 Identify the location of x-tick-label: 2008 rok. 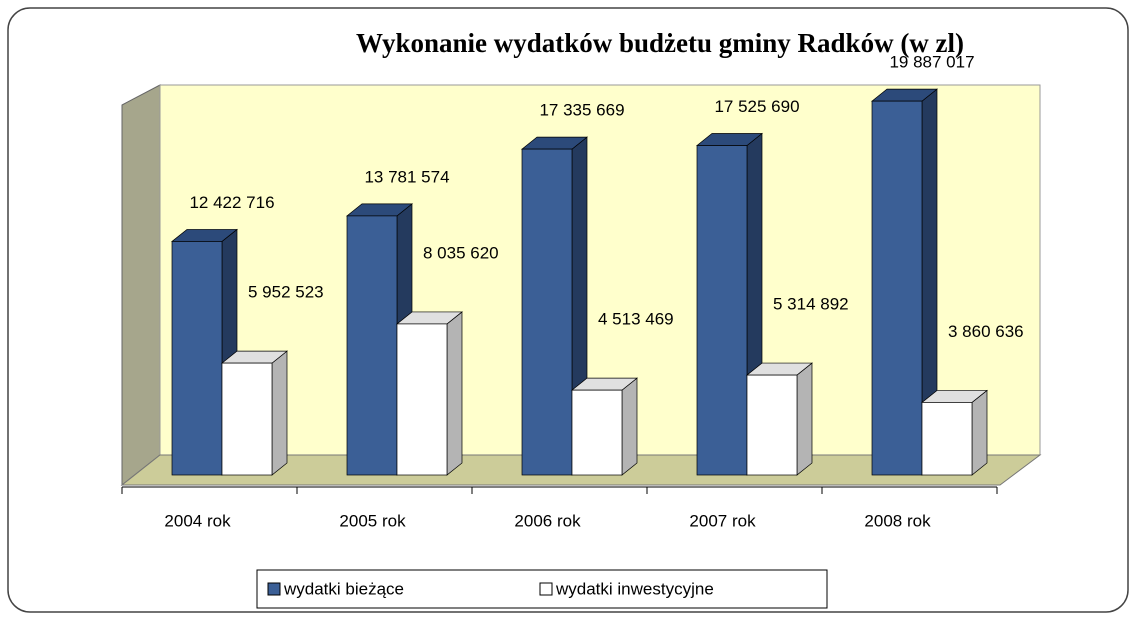
(897, 520).